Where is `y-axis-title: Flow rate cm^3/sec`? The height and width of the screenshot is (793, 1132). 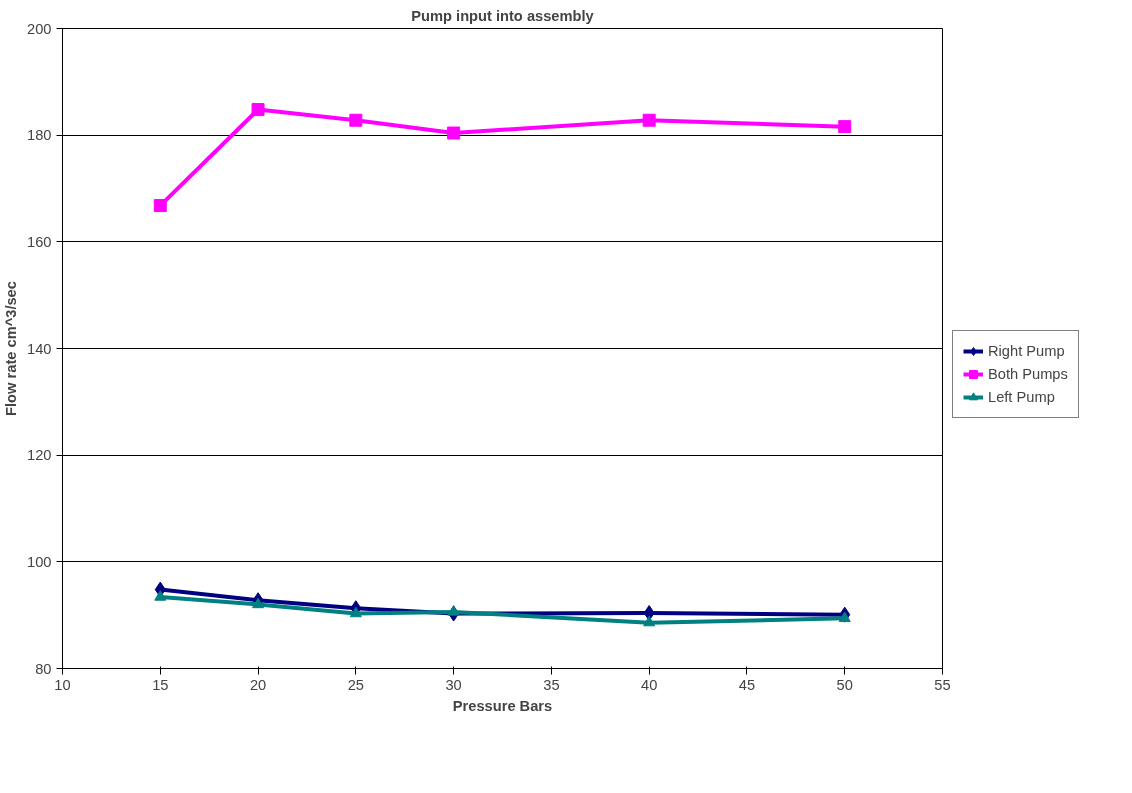
y-axis-title: Flow rate cm^3/sec is located at coordinates (11, 348).